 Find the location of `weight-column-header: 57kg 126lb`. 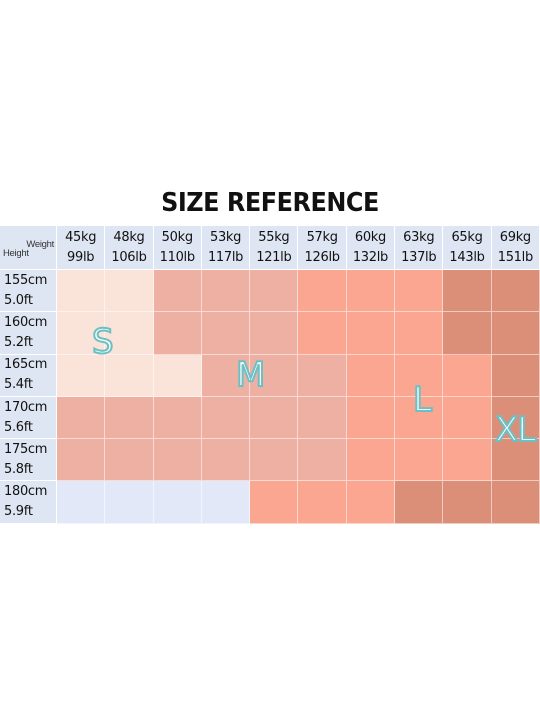

weight-column-header: 57kg 126lb is located at coordinates (322, 248).